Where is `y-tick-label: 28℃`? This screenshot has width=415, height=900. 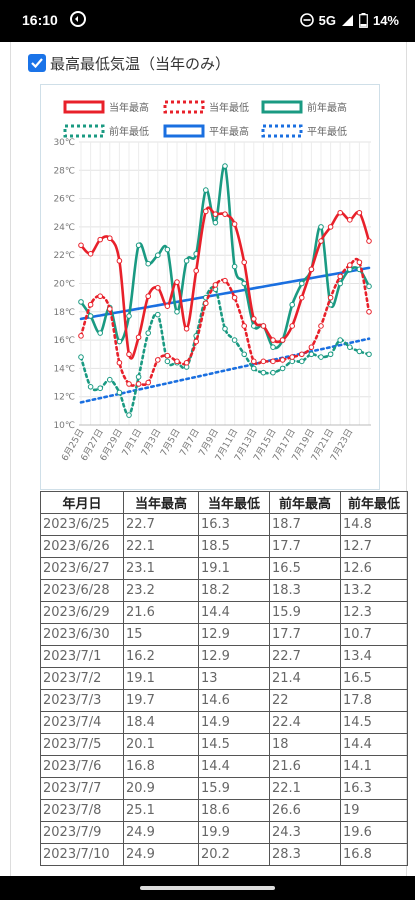
y-tick-label: 28℃ is located at coordinates (64, 171).